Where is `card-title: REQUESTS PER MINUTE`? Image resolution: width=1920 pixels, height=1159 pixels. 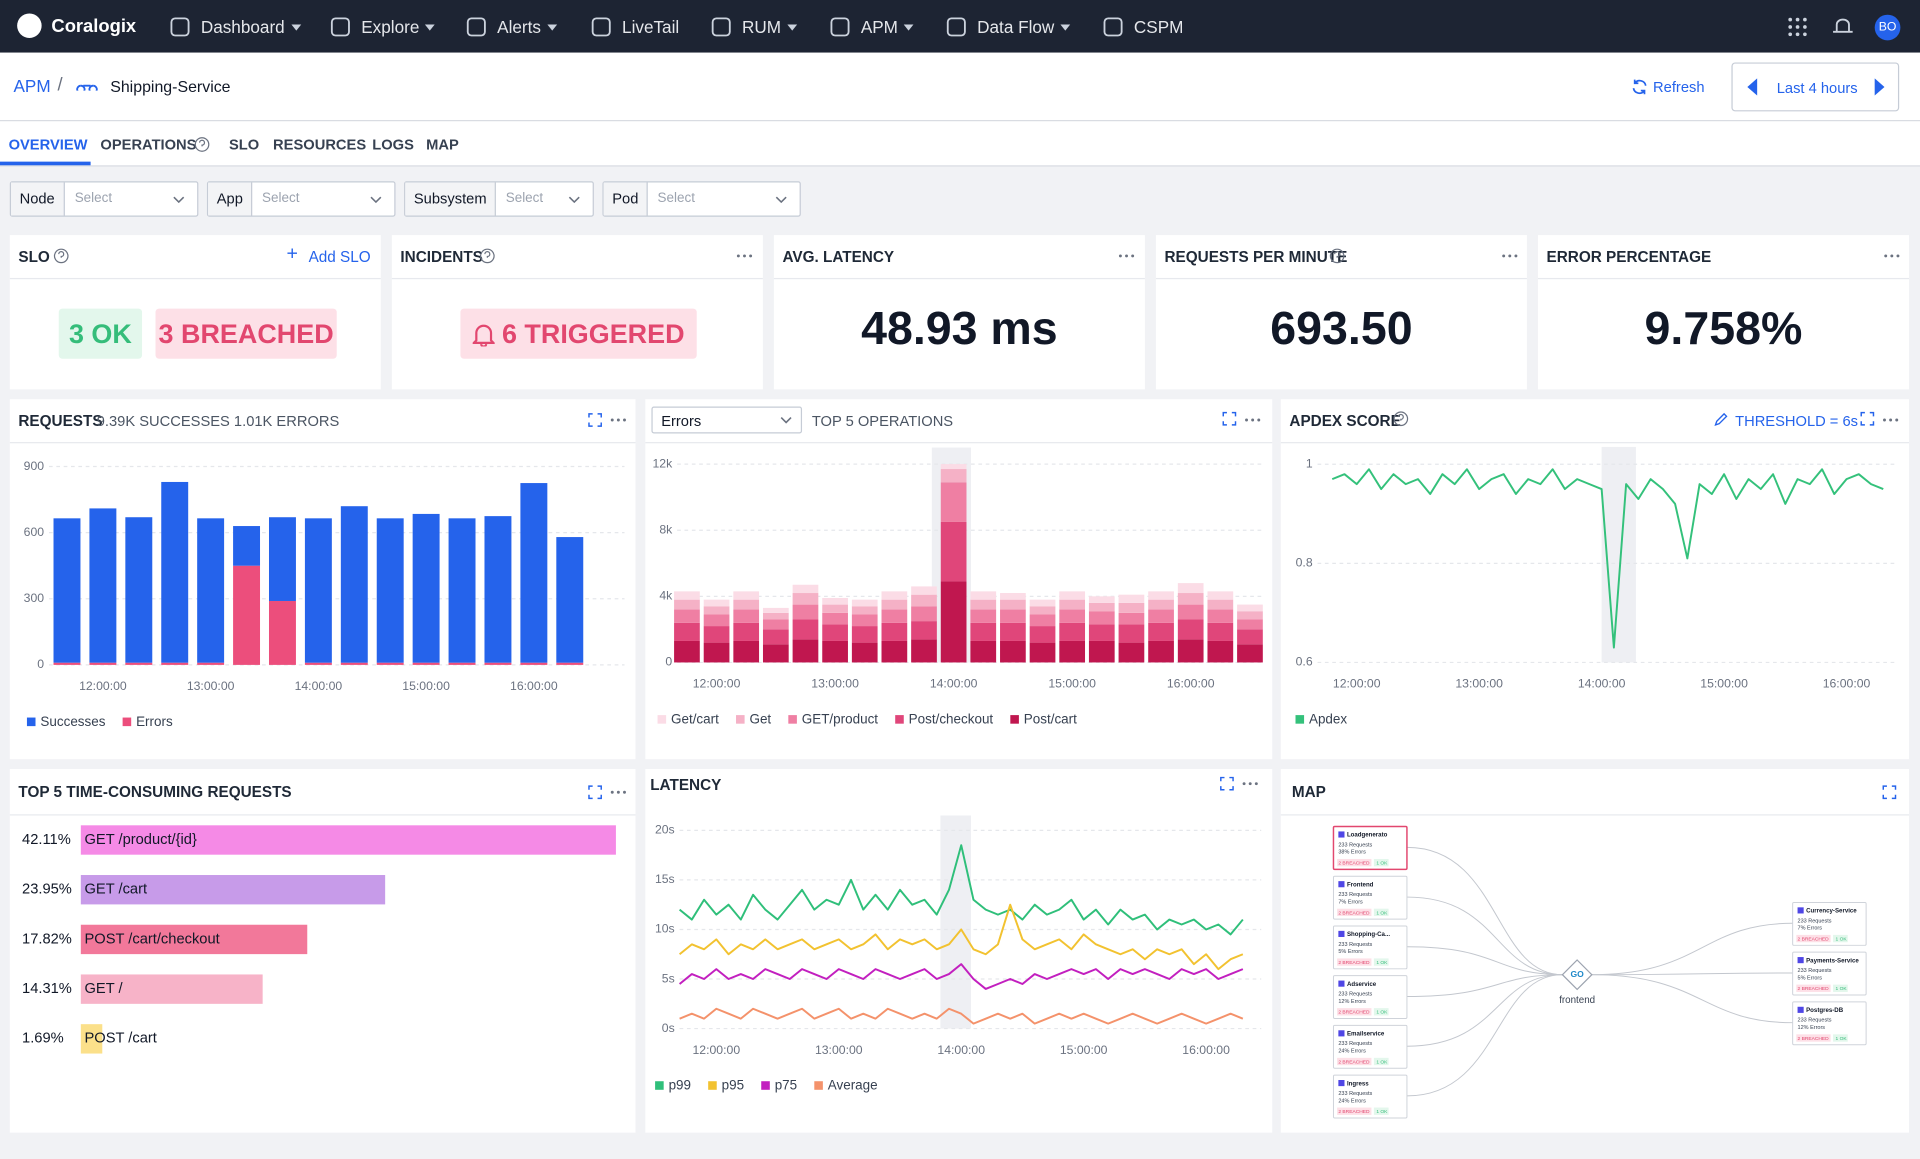 card-title: REQUESTS PER MINUTE is located at coordinates (1256, 257).